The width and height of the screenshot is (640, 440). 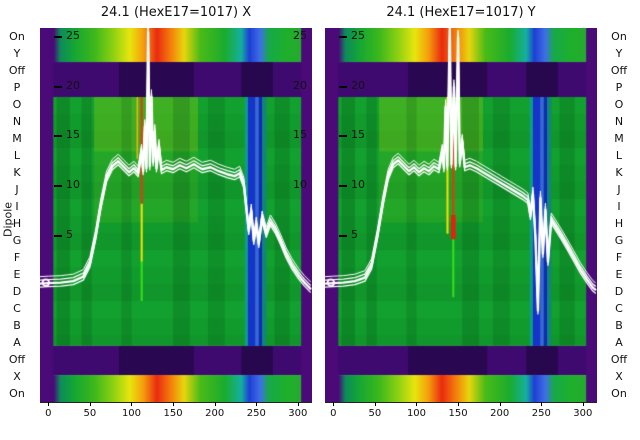 I want to click on row-label-left: P, so click(x=17, y=87).